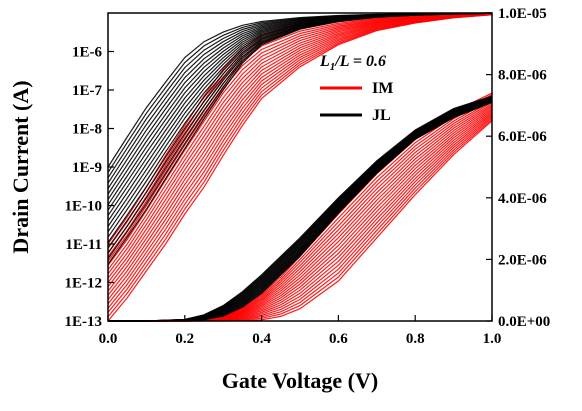  Describe the element at coordinates (522, 137) in the screenshot. I see `y-right-tick-label: 6.0E-06` at that location.